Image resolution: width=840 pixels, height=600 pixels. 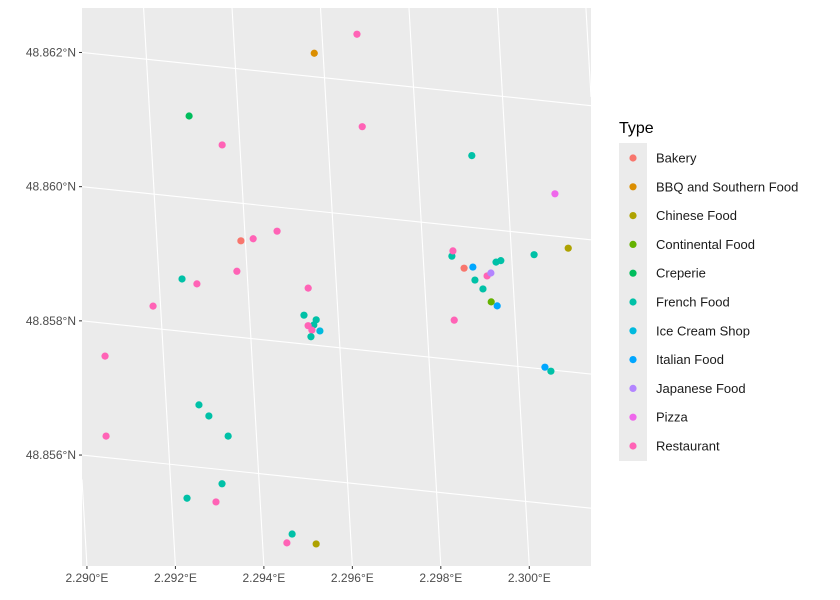 What do you see at coordinates (314, 53) in the screenshot?
I see `point-bbq-and-southern-food` at bounding box center [314, 53].